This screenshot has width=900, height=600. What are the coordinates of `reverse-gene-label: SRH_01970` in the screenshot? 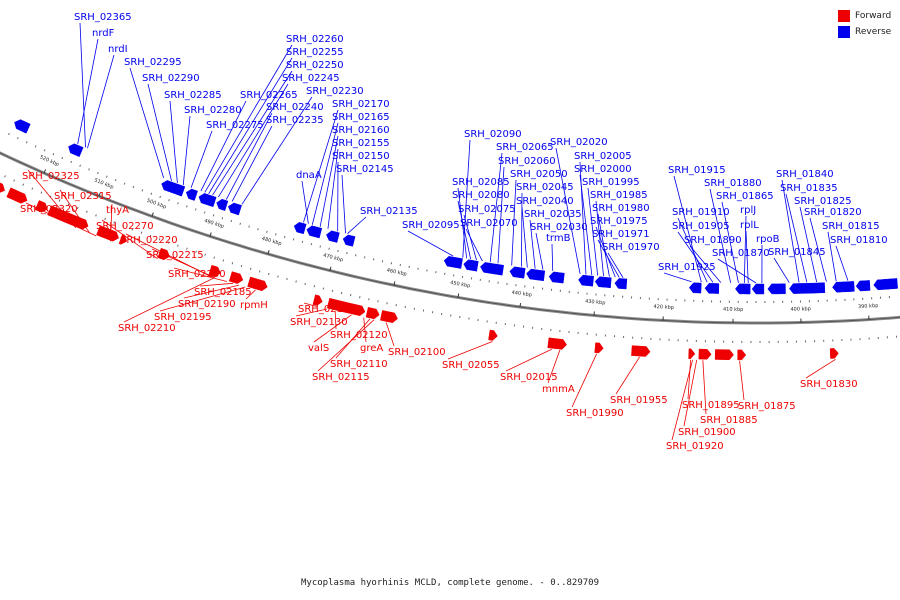 It's located at (631, 247).